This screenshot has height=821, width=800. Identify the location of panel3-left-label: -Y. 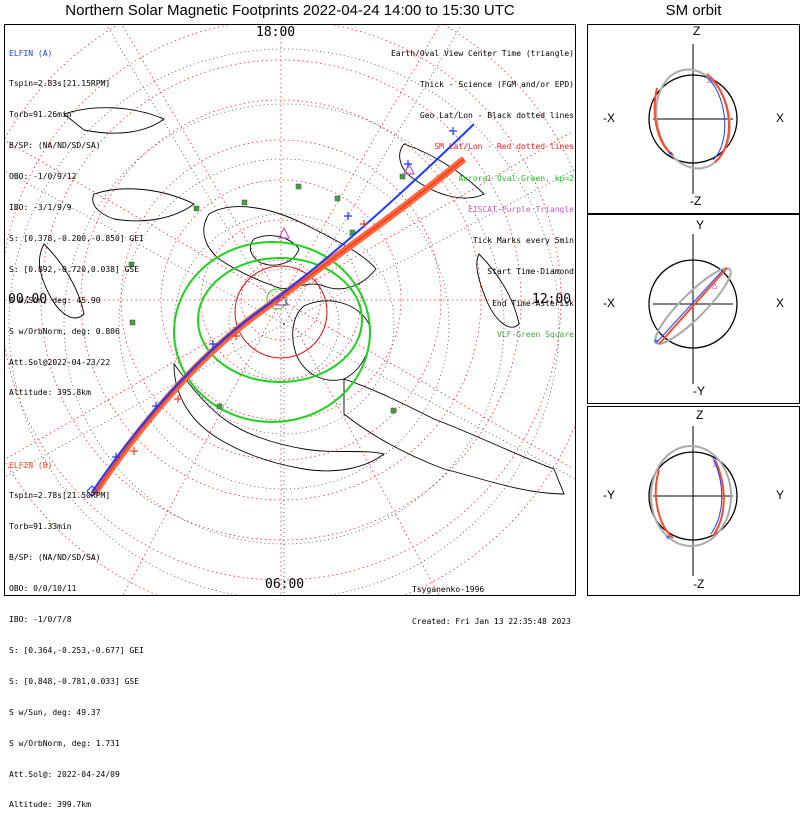
(609, 495).